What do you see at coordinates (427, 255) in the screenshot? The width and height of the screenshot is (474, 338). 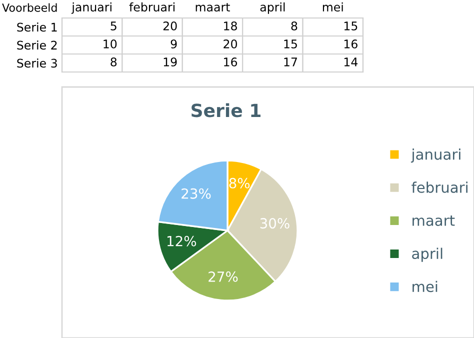 I see `legend-label: april` at bounding box center [427, 255].